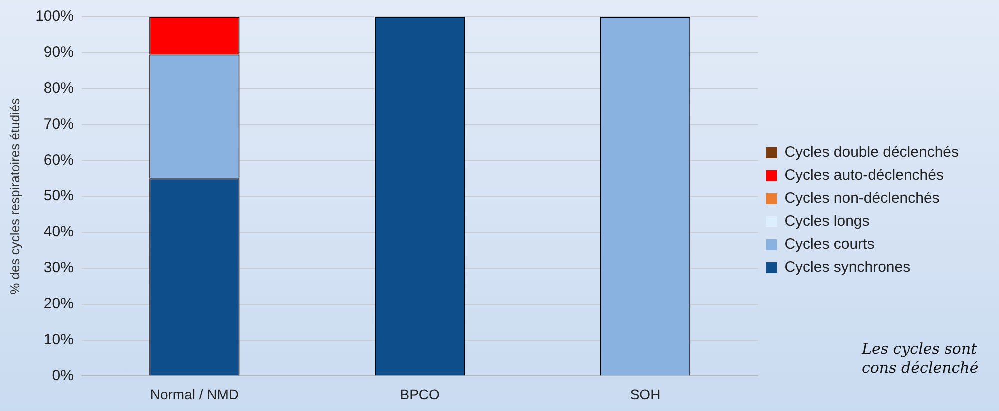  What do you see at coordinates (645, 394) in the screenshot?
I see `x-tick-label: SOH` at bounding box center [645, 394].